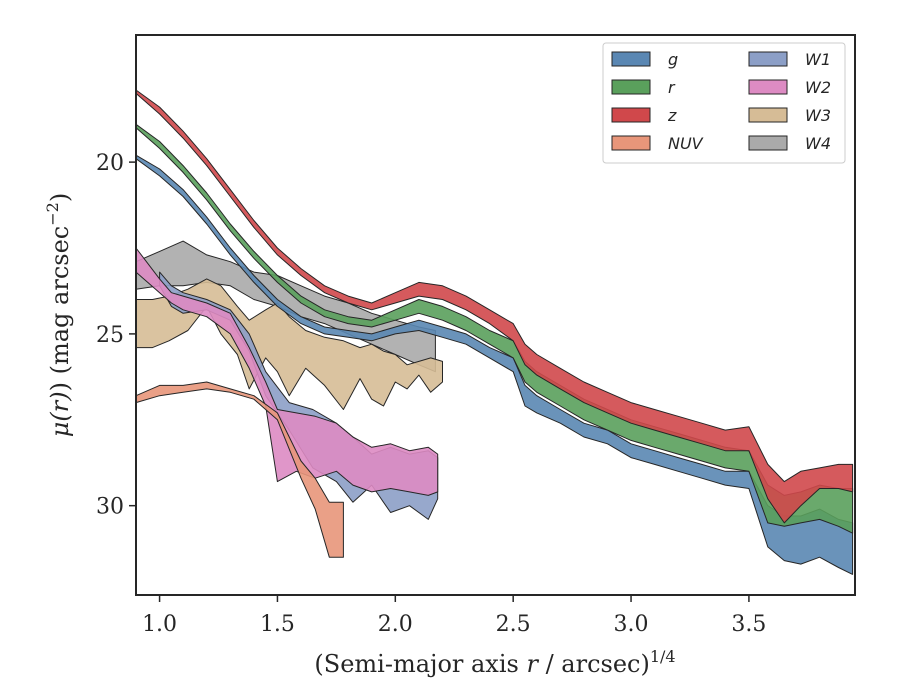 This screenshot has height=700, width=900. Describe the element at coordinates (768, 59) in the screenshot. I see `legend-swatch-w1` at that location.